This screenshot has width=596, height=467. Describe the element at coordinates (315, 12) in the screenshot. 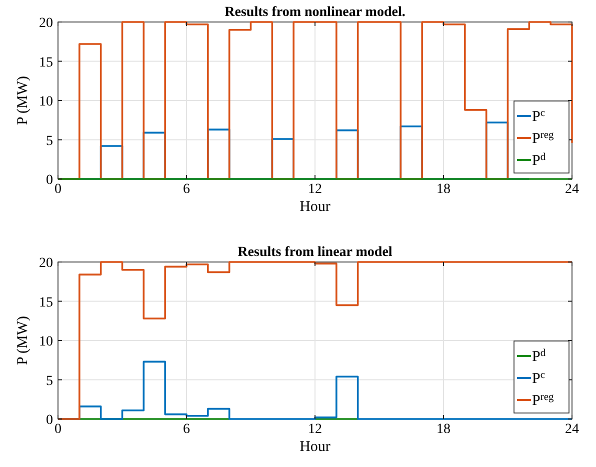

I see `chart-title: Results from nonlinear model.` at that location.